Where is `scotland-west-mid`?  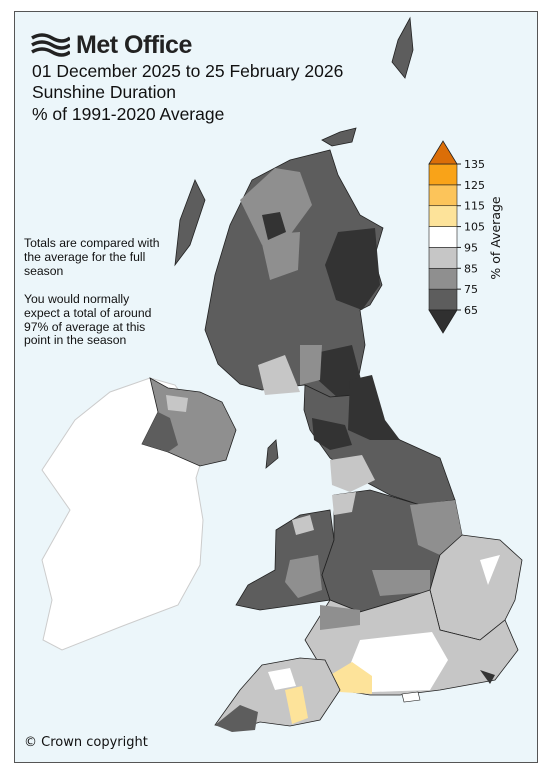 scotland-west-mid is located at coordinates (280, 256).